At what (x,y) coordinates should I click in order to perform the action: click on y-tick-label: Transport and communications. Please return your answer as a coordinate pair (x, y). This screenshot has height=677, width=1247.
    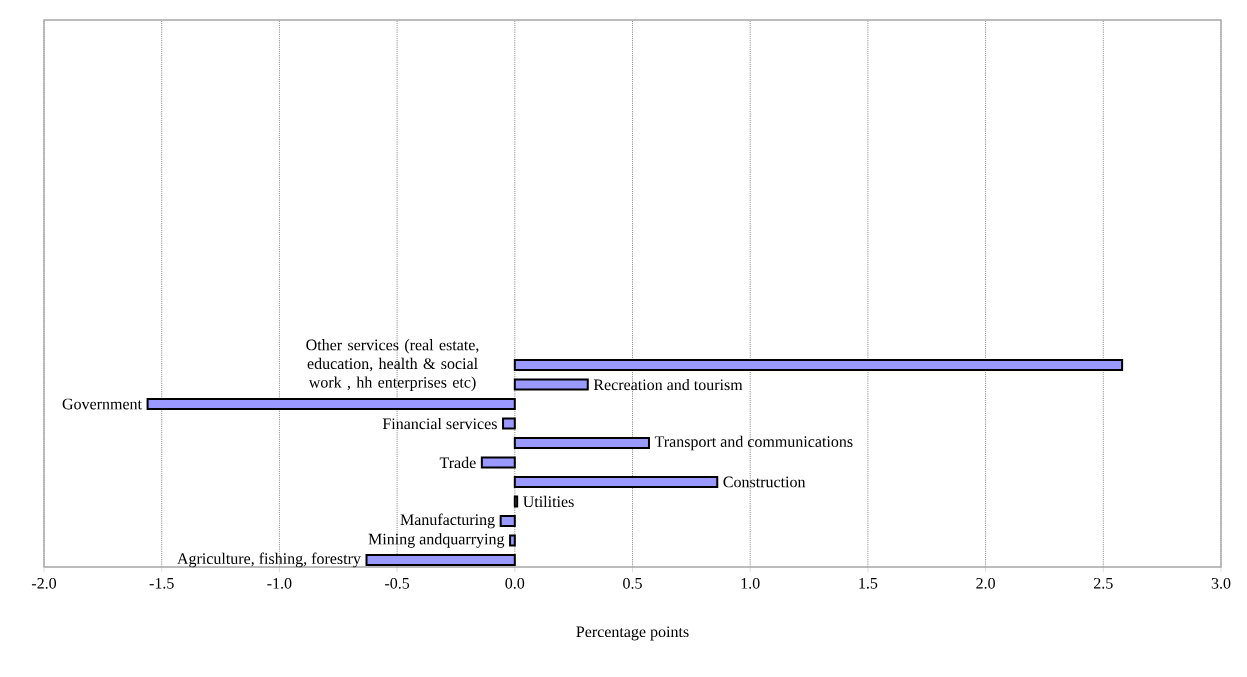
    Looking at the image, I should click on (753, 443).